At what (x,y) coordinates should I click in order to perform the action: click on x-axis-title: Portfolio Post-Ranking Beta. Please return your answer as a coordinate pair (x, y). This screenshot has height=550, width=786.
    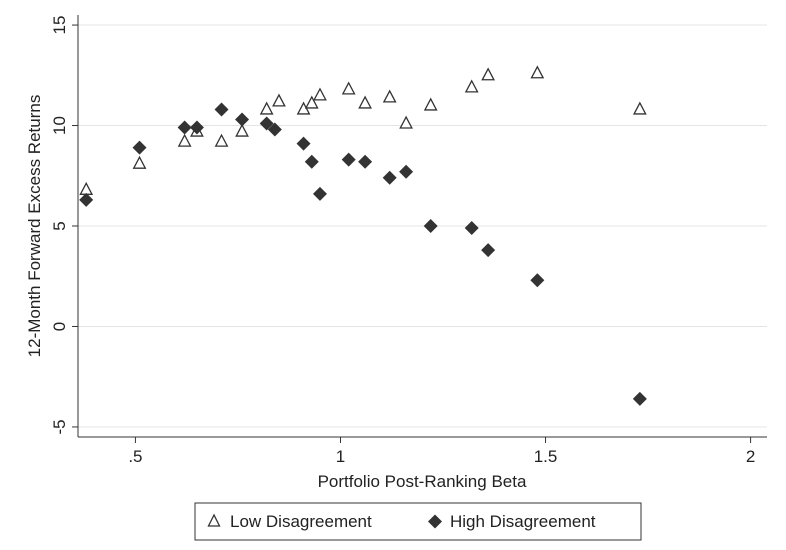
    Looking at the image, I should click on (422, 481).